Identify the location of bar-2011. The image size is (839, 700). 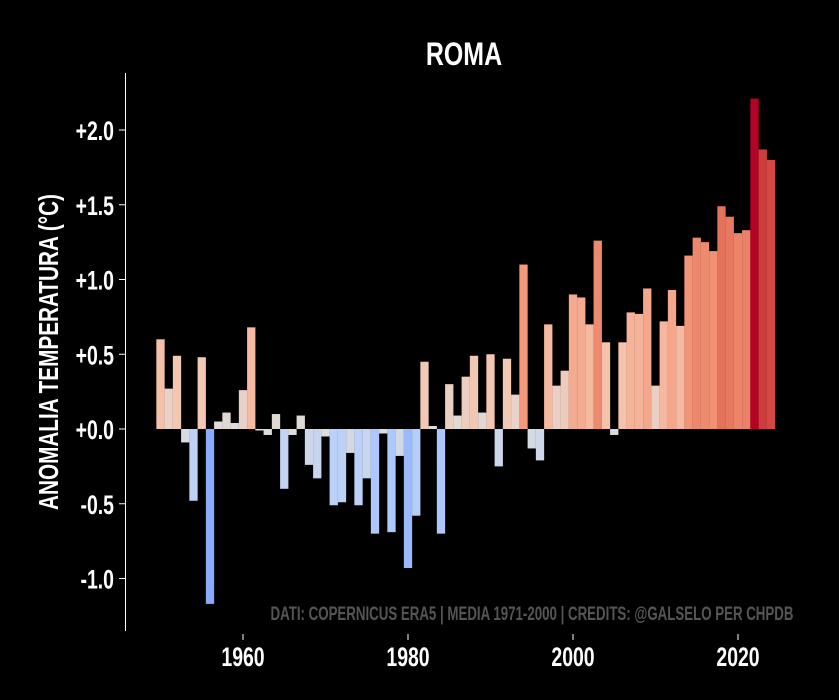
(663, 375).